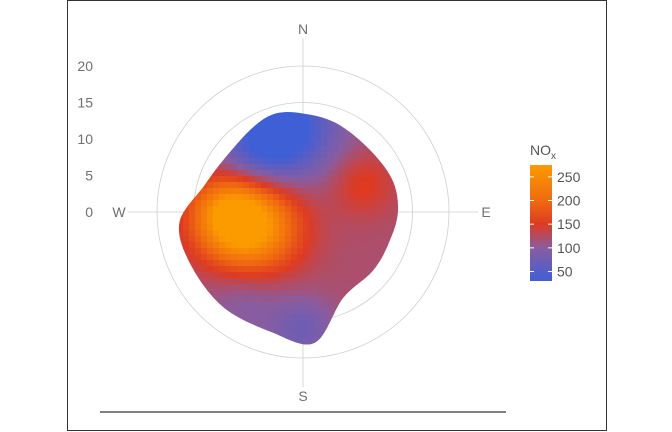 The height and width of the screenshot is (432, 672). Describe the element at coordinates (565, 272) in the screenshot. I see `legend-tick-label-50: 50` at that location.